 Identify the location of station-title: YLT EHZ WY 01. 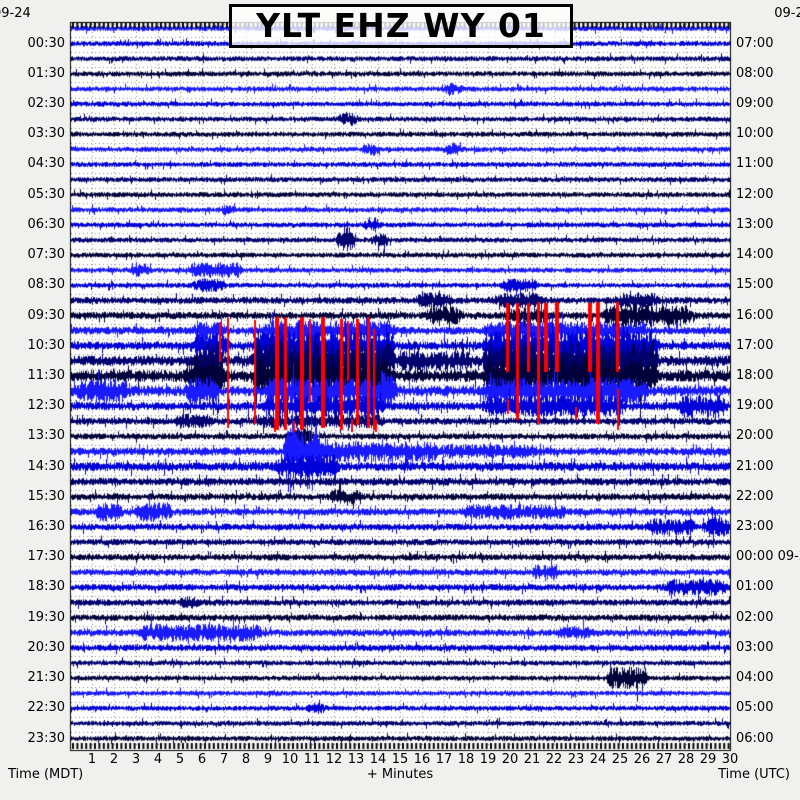
(401, 25).